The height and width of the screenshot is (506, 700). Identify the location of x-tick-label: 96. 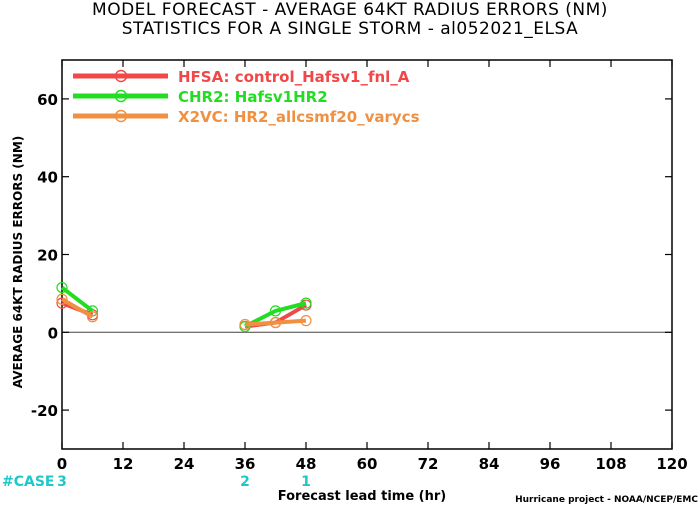
(550, 464).